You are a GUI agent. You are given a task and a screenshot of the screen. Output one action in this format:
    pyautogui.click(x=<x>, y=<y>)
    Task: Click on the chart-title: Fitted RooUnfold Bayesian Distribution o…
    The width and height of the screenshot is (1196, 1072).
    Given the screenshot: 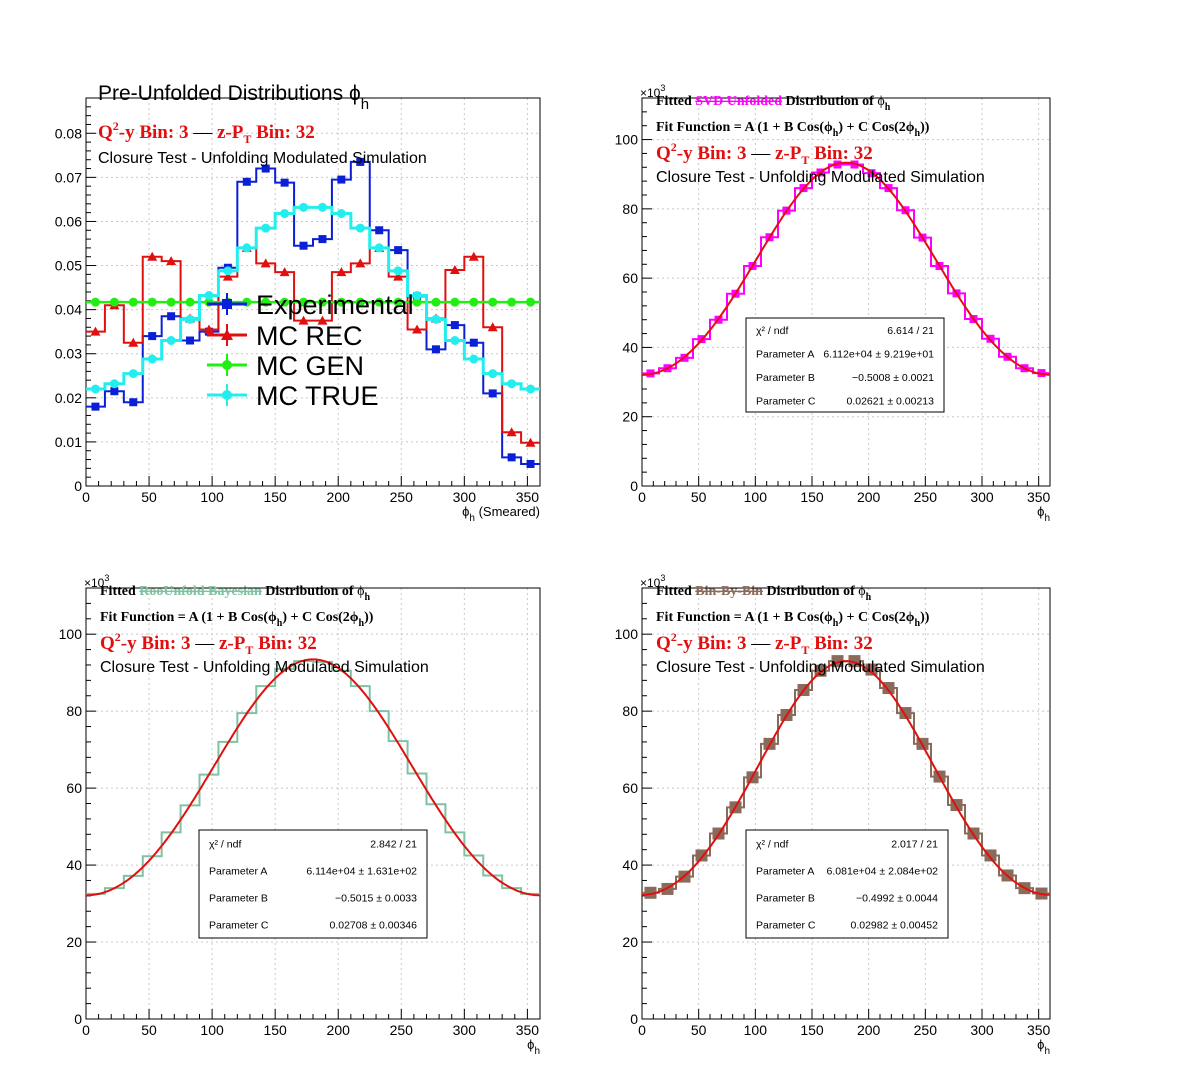 What is the action you would take?
    pyautogui.click(x=235, y=593)
    